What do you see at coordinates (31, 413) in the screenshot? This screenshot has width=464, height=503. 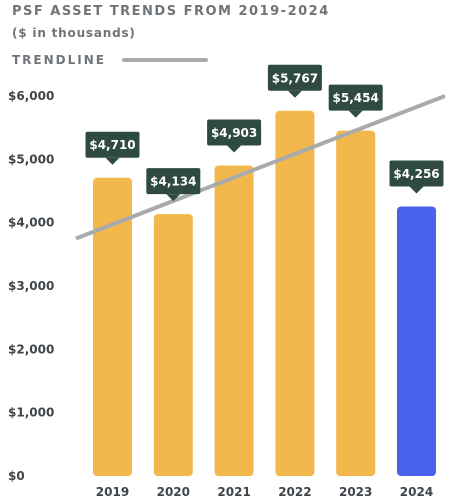 I see `y-tick-label: $1,000` at bounding box center [31, 413].